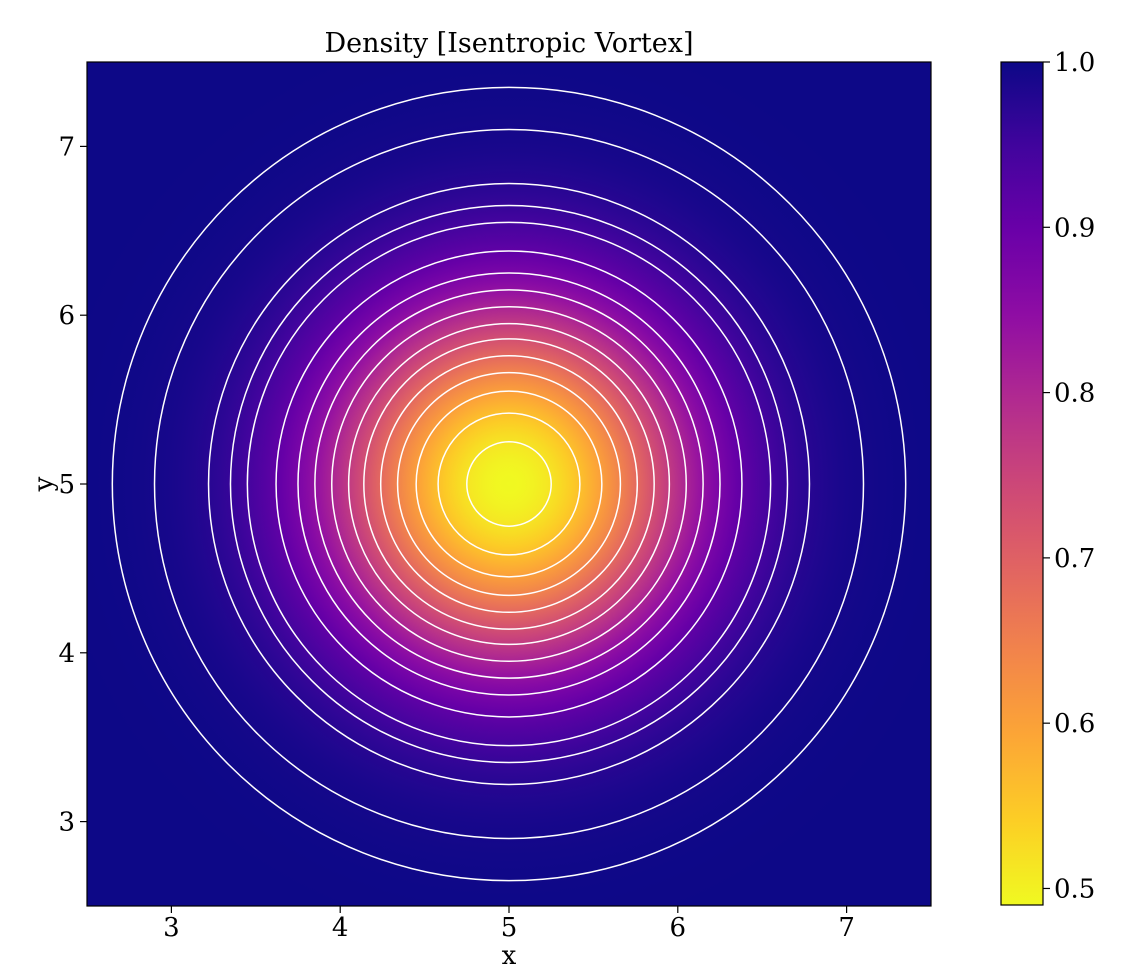 The width and height of the screenshot is (1121, 980). What do you see at coordinates (509, 956) in the screenshot?
I see `x-axis-label: x` at bounding box center [509, 956].